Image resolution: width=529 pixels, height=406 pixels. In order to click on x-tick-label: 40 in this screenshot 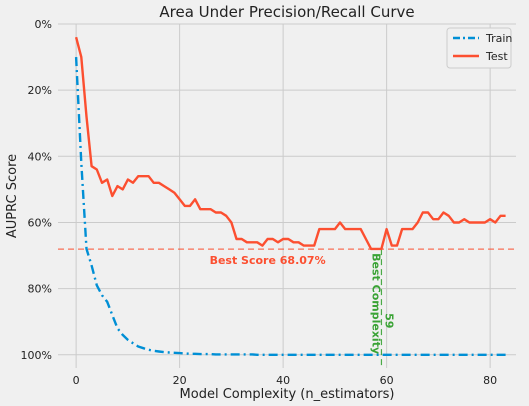, I will do `click(283, 380)`.